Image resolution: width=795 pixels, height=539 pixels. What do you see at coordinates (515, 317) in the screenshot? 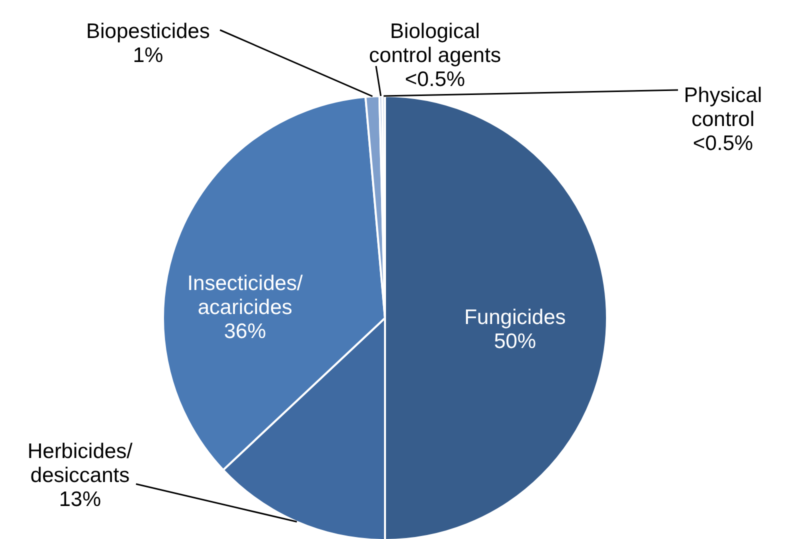
I see `slice-label: Fungicides` at bounding box center [515, 317].